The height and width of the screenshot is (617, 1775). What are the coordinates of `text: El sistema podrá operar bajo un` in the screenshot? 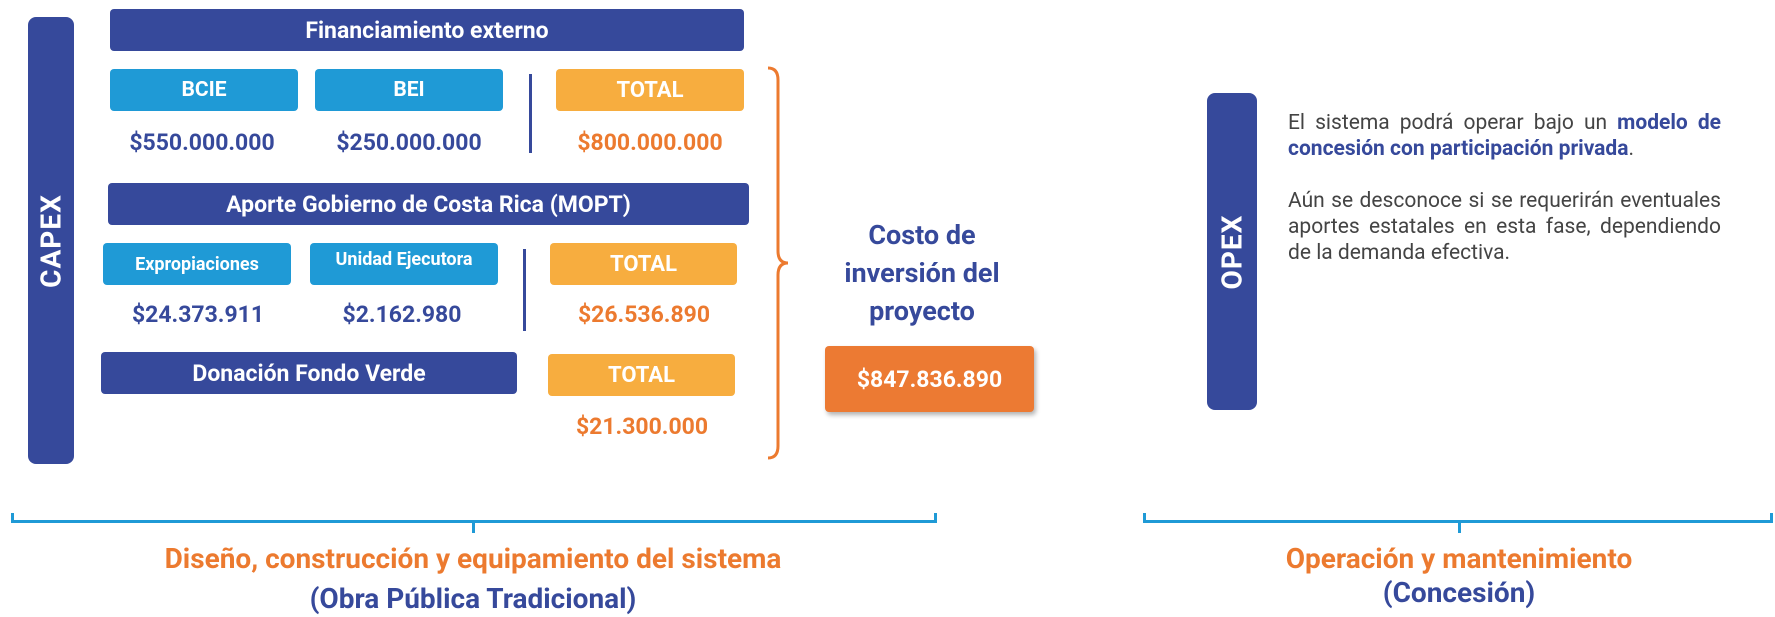 It's located at (1453, 123).